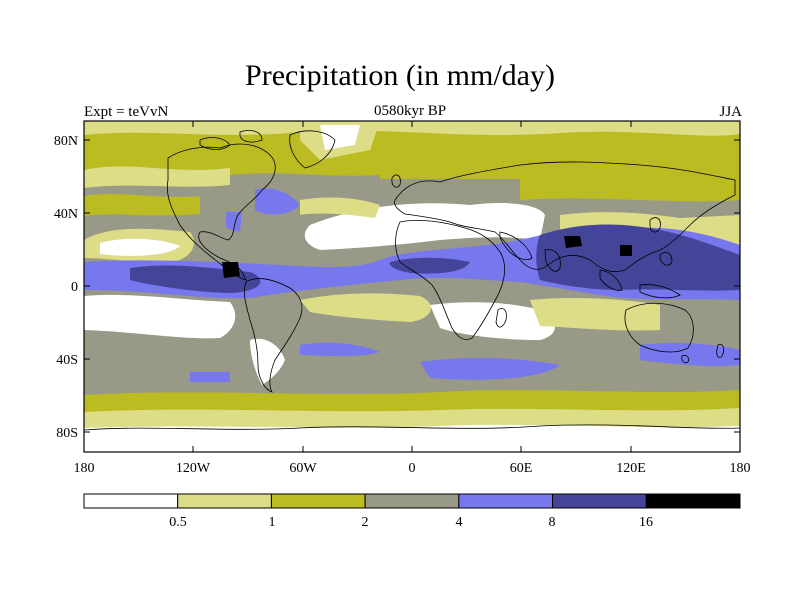  Describe the element at coordinates (67, 360) in the screenshot. I see `lat-label-40s: 40S` at that location.